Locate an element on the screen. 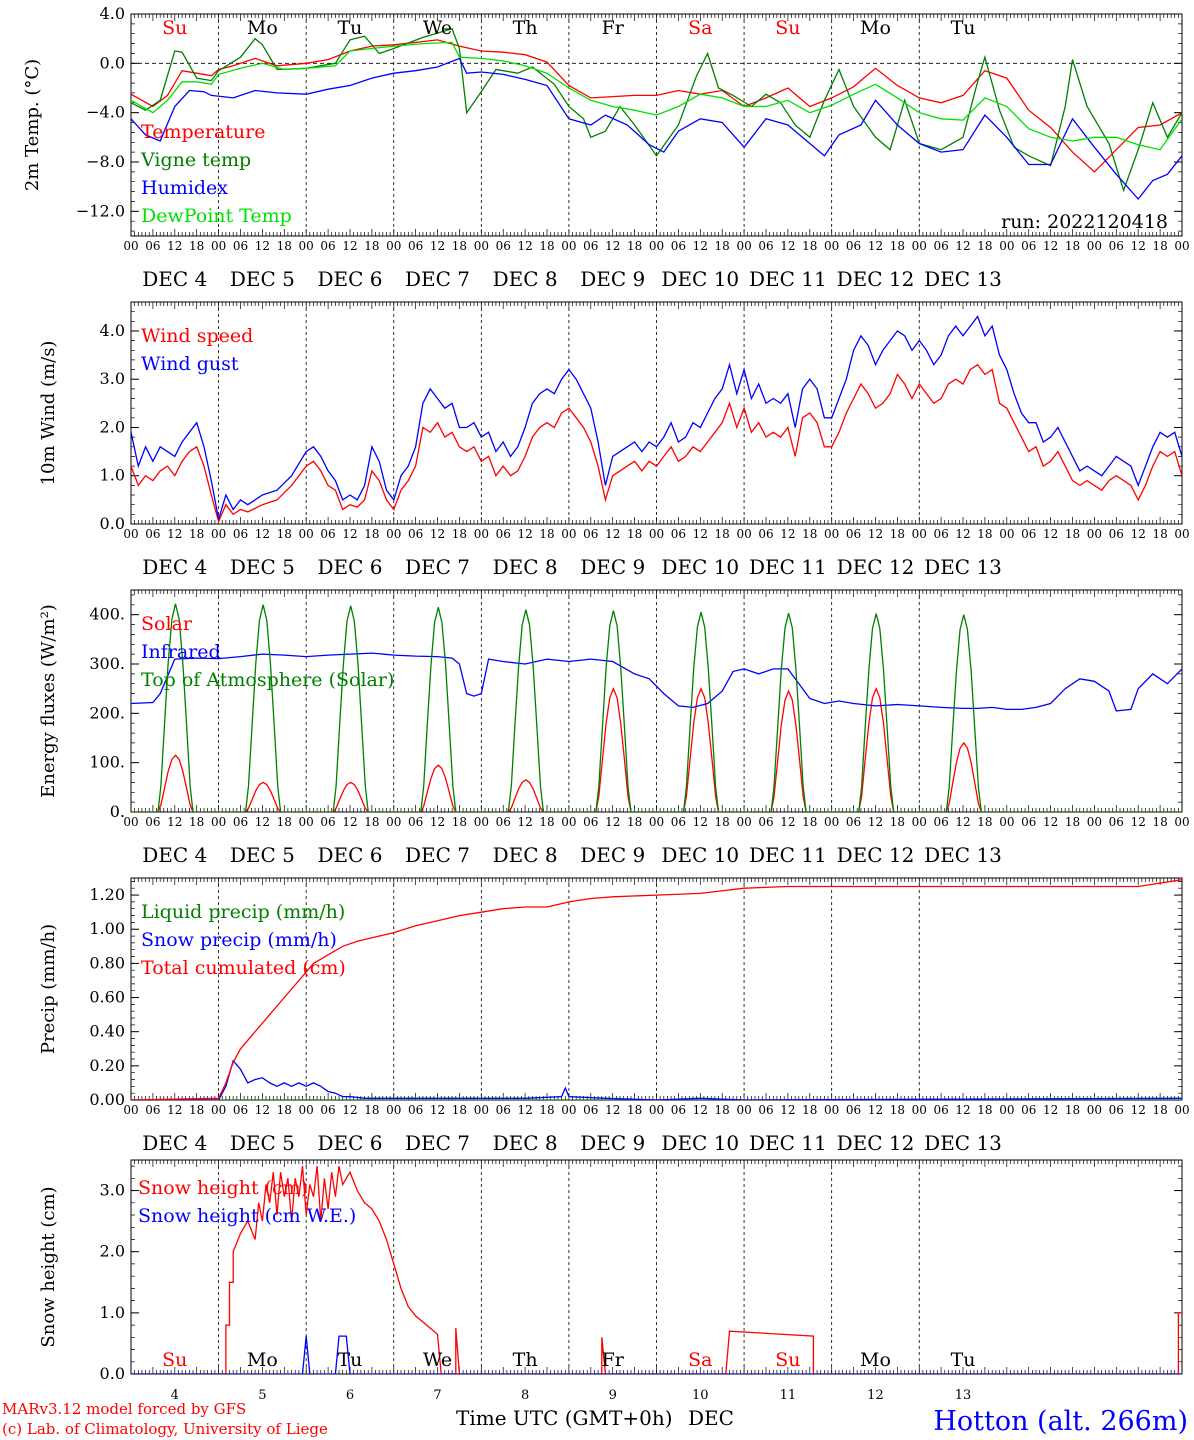 Image resolution: width=1194 pixels, height=1440 pixels. y-tick-label: 1.00 is located at coordinates (107, 928).